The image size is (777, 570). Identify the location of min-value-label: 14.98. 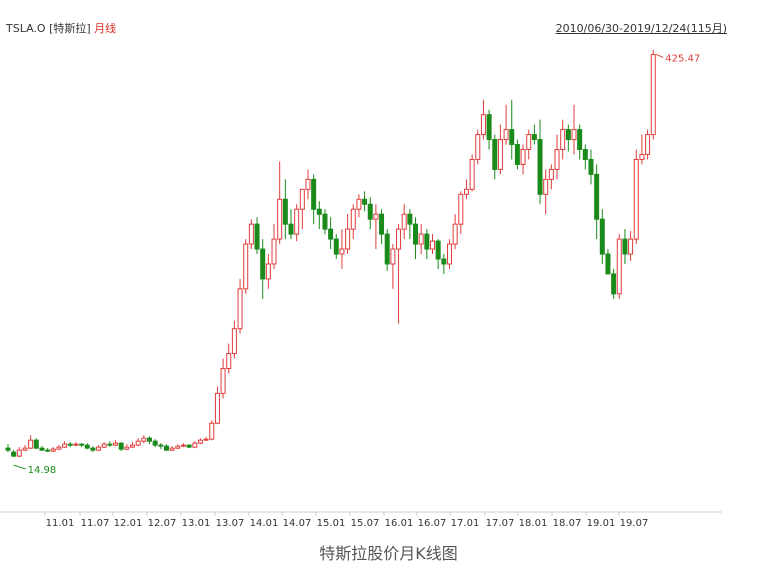
(42, 470).